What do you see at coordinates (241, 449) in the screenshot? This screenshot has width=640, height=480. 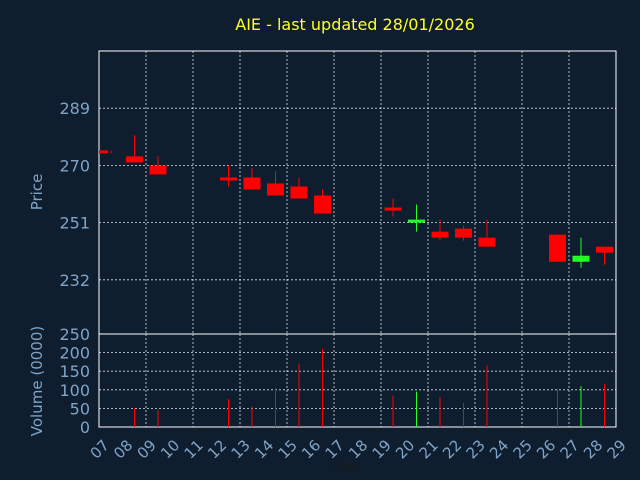 I see `x-tick-label: 13` at bounding box center [241, 449].